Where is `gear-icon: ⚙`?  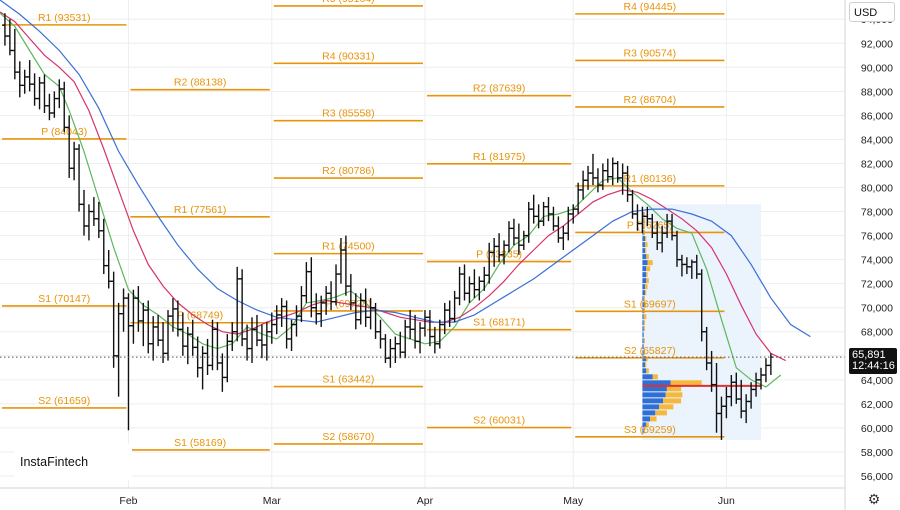 gear-icon: ⚙ is located at coordinates (874, 499).